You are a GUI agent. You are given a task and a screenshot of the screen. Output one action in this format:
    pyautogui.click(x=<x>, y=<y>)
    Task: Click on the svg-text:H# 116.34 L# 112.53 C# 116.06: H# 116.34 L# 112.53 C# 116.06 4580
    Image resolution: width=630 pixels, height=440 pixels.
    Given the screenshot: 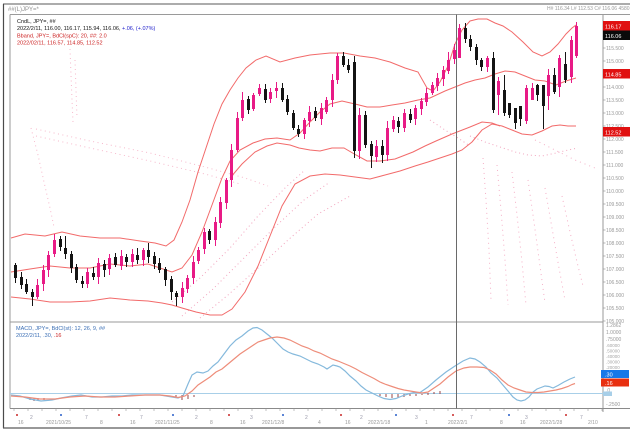 What is the action you would take?
    pyautogui.click(x=588, y=9)
    